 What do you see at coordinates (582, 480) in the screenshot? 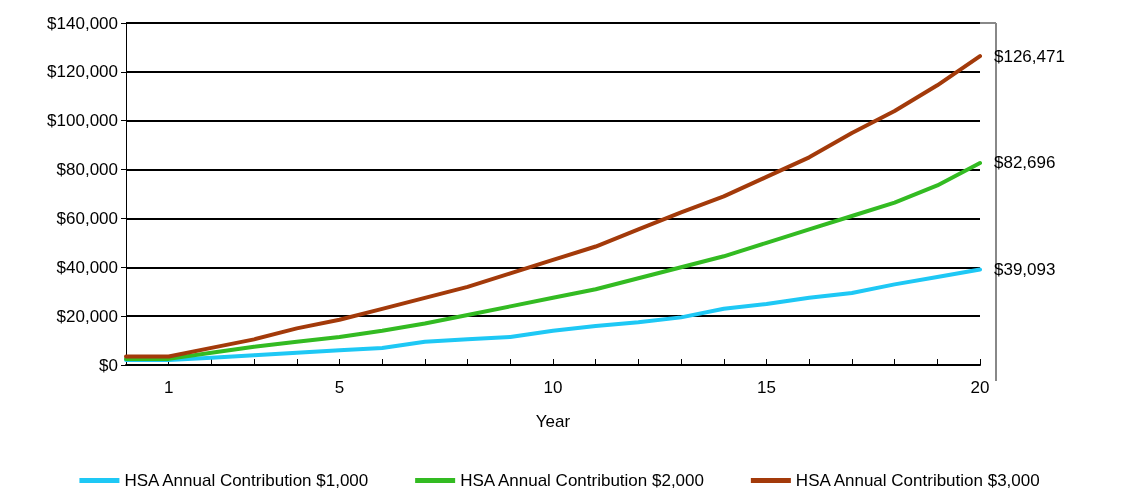
I see `legend-label: HSA Annual Contribution $2,000` at bounding box center [582, 480].